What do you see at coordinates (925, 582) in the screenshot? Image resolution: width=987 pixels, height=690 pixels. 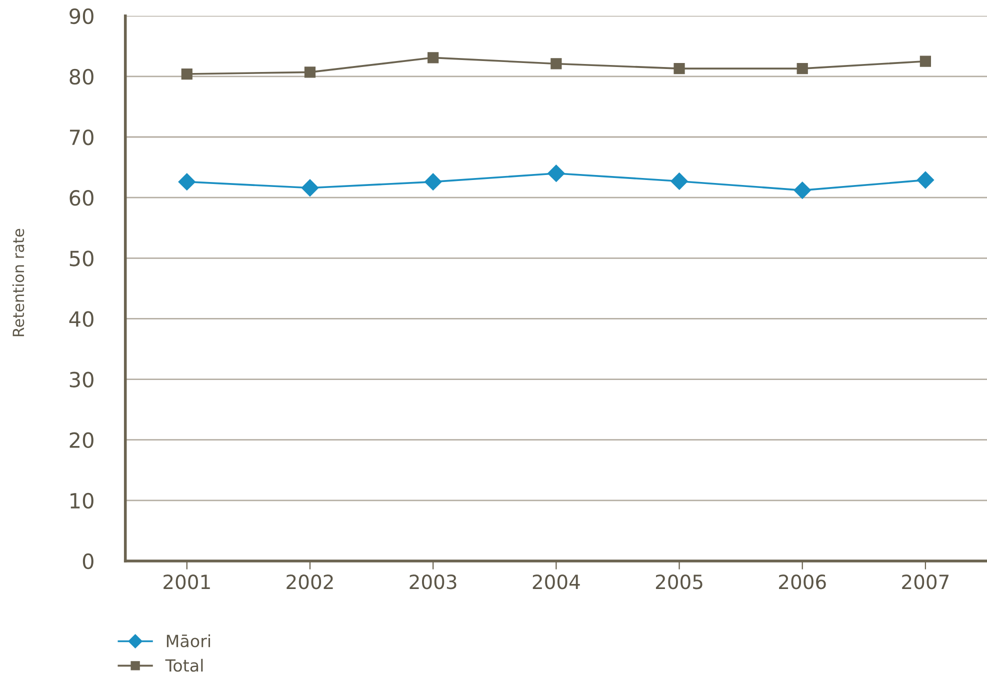 I see `x-tick-label: 2007` at bounding box center [925, 582].